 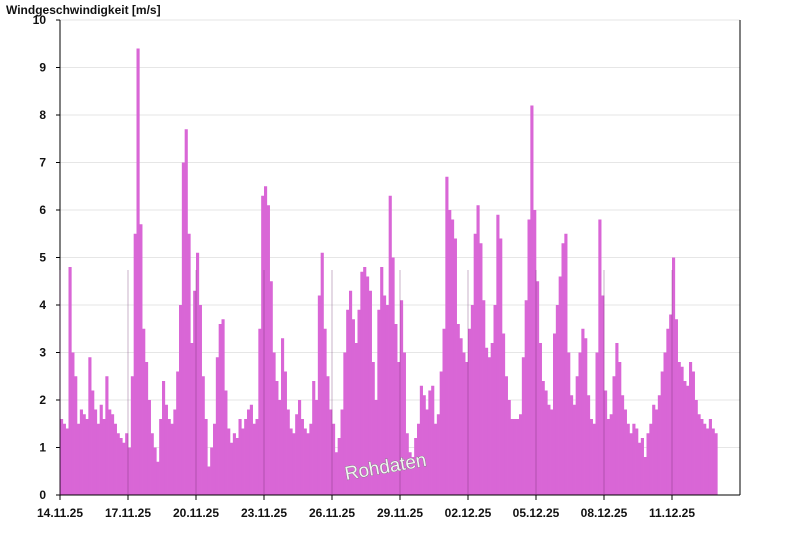 What do you see at coordinates (128, 513) in the screenshot?
I see `x-tick-label: 17.11.25` at bounding box center [128, 513].